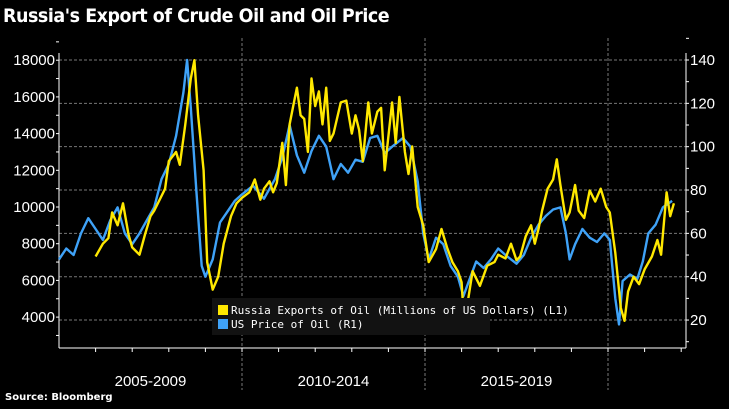 This screenshot has height=409, width=729. I want to click on source-note: Source: Bloomberg, so click(59, 397).